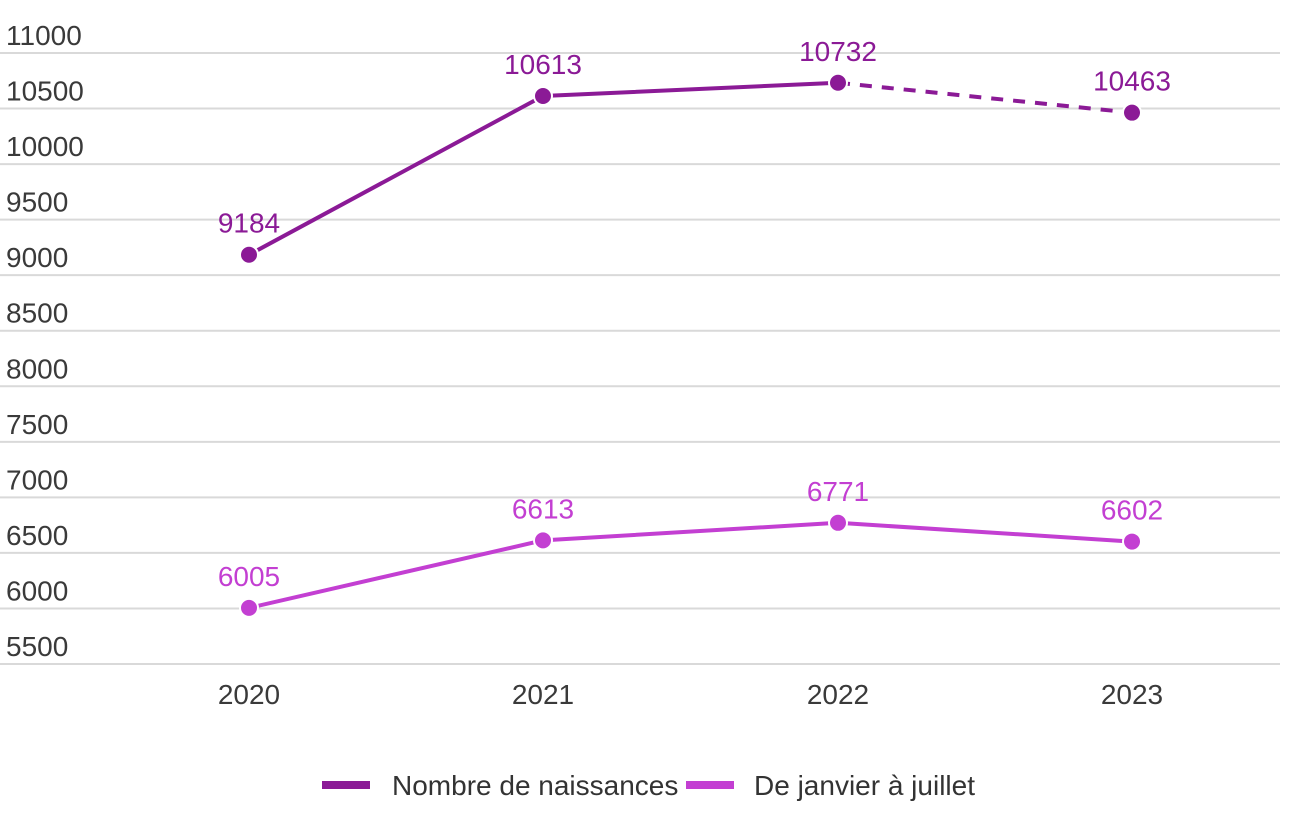 The height and width of the screenshot is (815, 1311). I want to click on y-tick-label: 9500, so click(37, 202).